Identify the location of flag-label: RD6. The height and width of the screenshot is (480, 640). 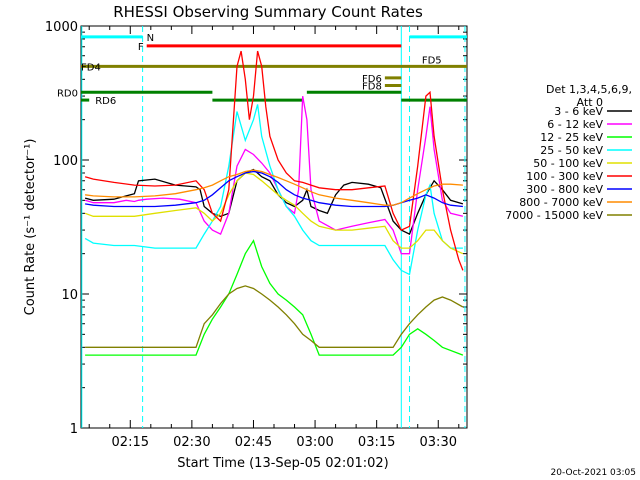
(105, 101).